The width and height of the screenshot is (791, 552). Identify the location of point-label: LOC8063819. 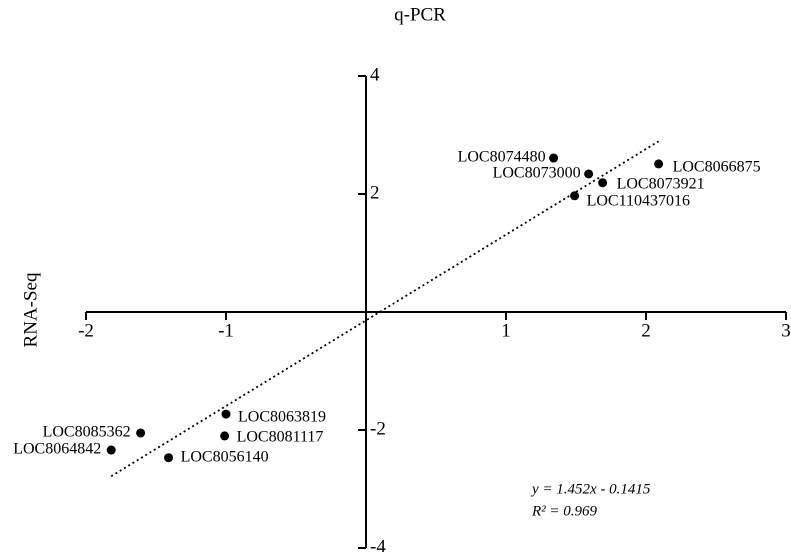
(282, 417).